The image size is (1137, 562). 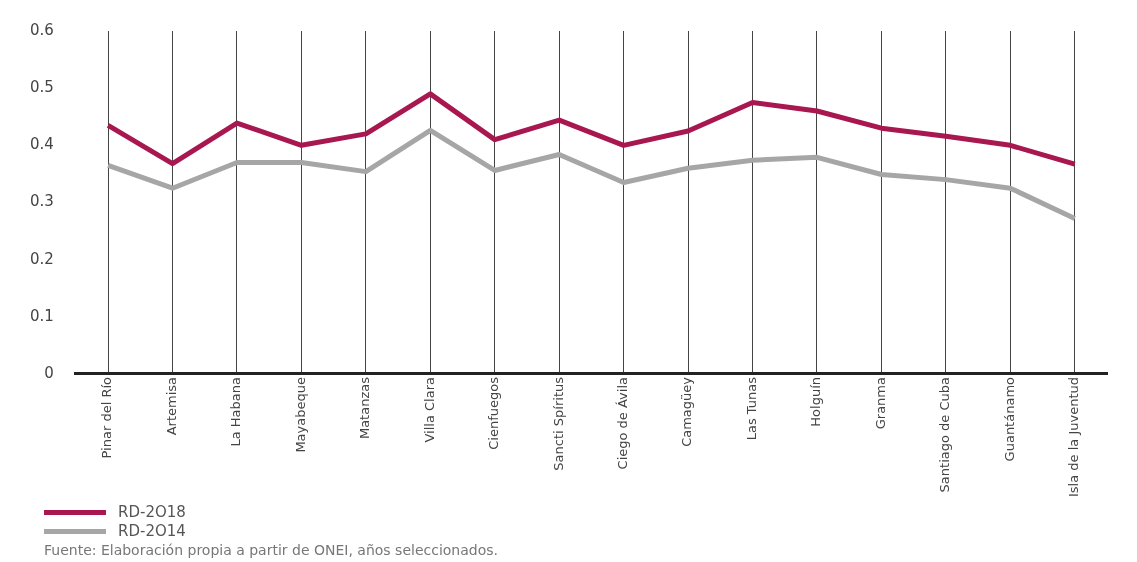 I want to click on y-tick-label: 0, so click(x=49, y=372).